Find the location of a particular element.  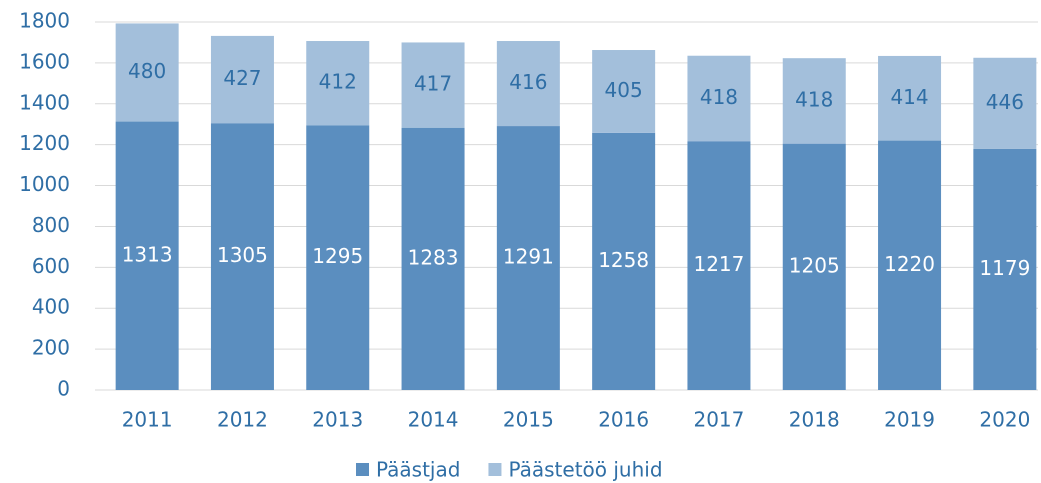

x-tick-label: 2012 is located at coordinates (242, 420).